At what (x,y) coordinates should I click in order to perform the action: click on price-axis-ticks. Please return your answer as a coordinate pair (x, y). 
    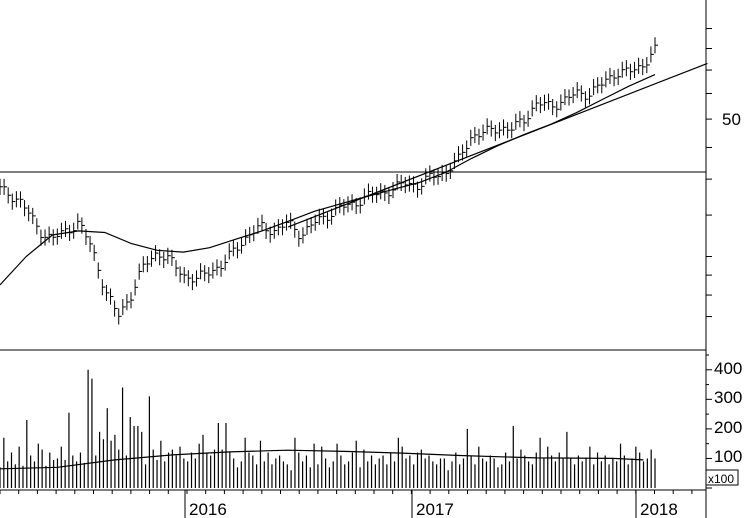
    Looking at the image, I should click on (709, 173).